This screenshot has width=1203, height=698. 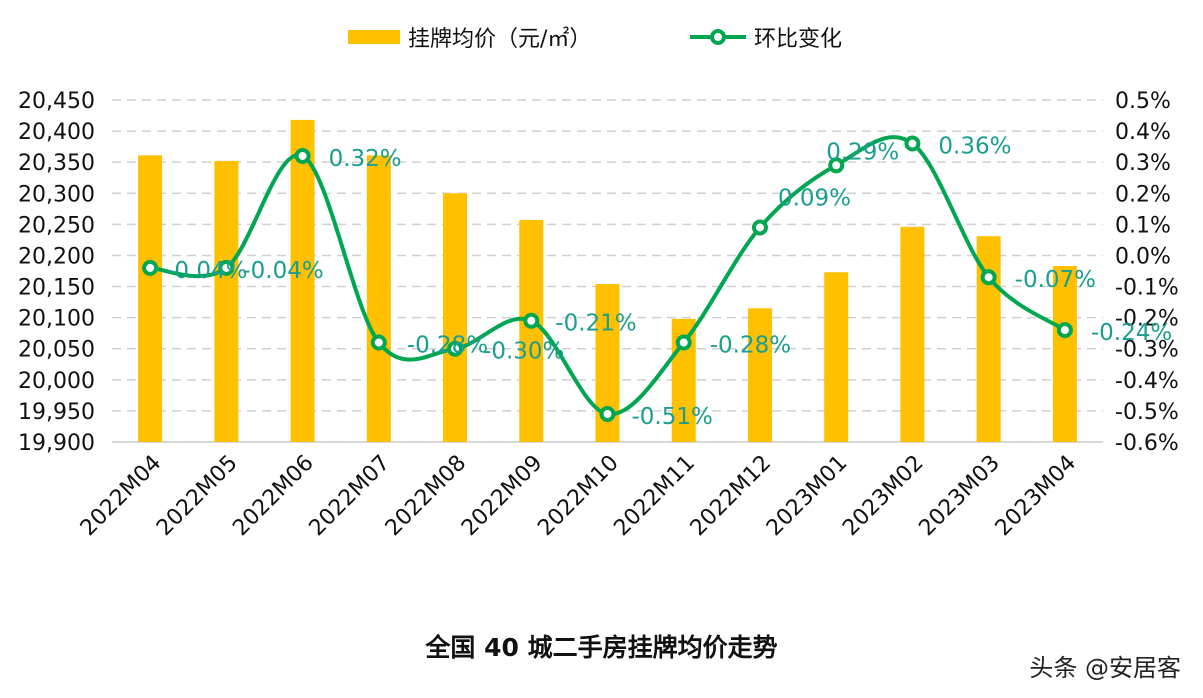 I want to click on left-tick-label: 20,000, so click(x=56, y=381).